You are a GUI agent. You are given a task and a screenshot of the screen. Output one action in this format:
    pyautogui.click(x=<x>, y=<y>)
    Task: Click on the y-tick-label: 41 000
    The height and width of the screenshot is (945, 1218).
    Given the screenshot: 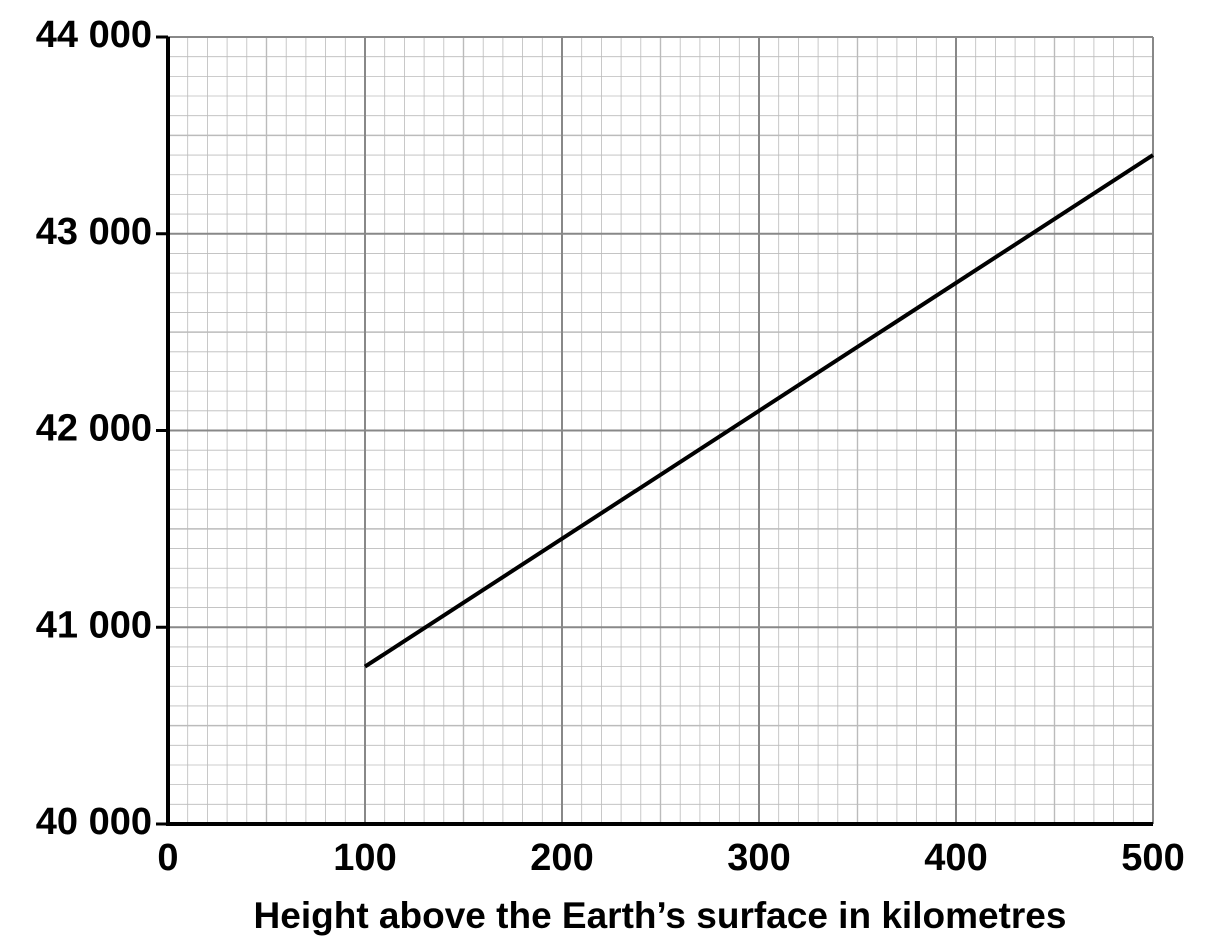 What is the action you would take?
    pyautogui.click(x=94, y=625)
    